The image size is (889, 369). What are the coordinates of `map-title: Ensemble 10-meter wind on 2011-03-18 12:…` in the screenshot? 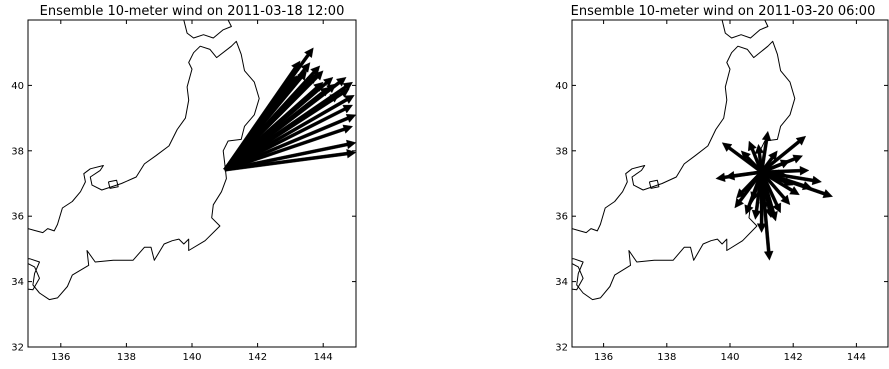 It's located at (192, 11).